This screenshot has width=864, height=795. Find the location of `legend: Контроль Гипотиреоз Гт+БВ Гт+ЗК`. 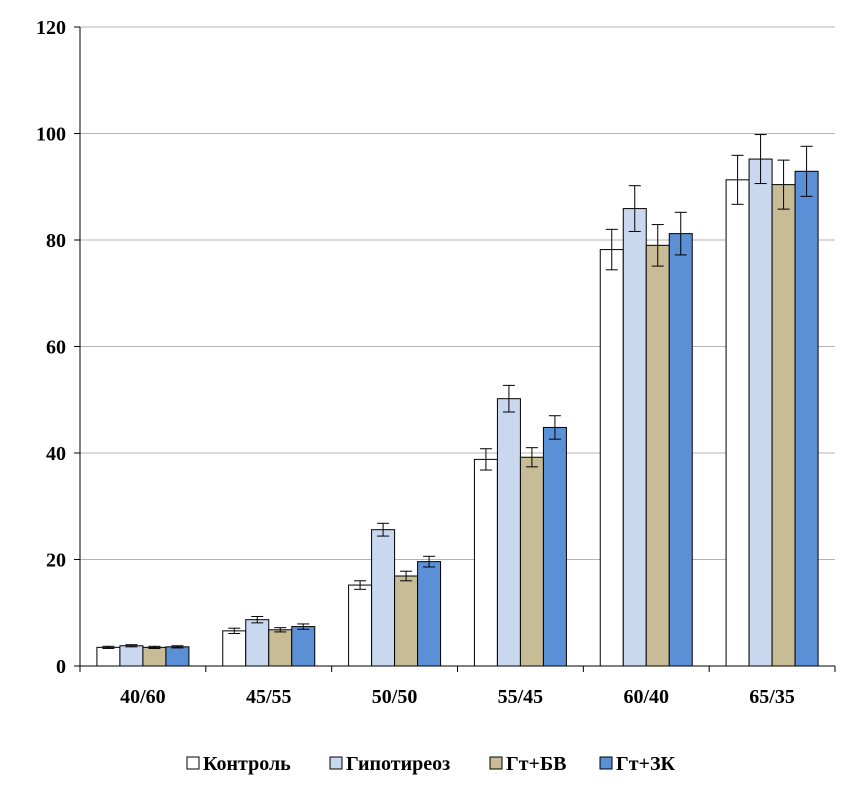

legend: Контроль Гипотиреоз Гт+БВ Гт+ЗК is located at coordinates (431, 764).